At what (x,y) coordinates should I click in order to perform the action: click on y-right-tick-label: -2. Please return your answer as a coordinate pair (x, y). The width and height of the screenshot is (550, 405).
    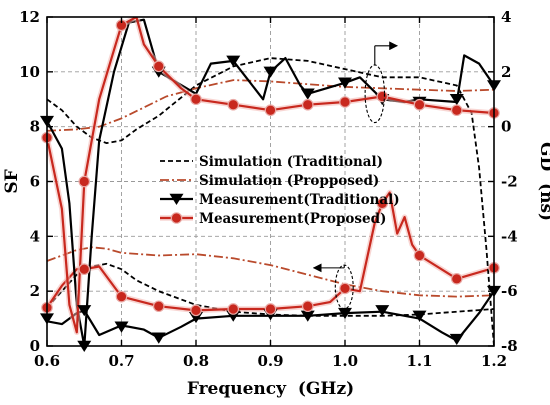
    Looking at the image, I should click on (509, 182).